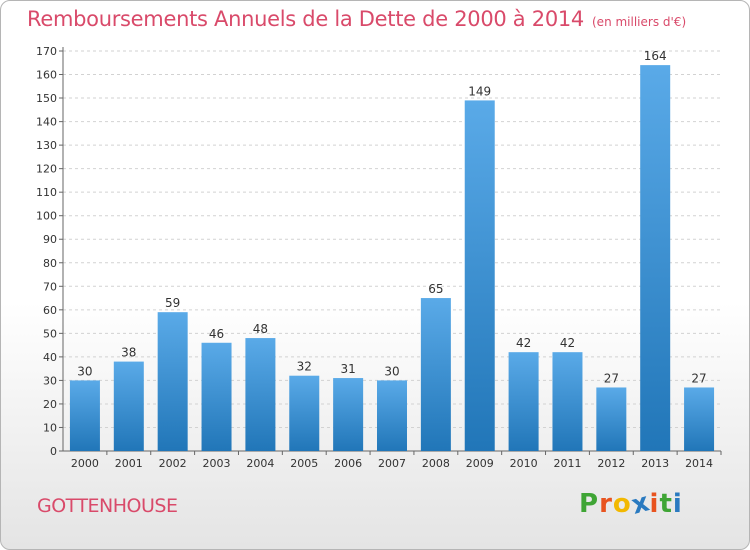 This screenshot has height=550, width=750. Describe the element at coordinates (304, 367) in the screenshot. I see `data-label-2005: 32` at that location.